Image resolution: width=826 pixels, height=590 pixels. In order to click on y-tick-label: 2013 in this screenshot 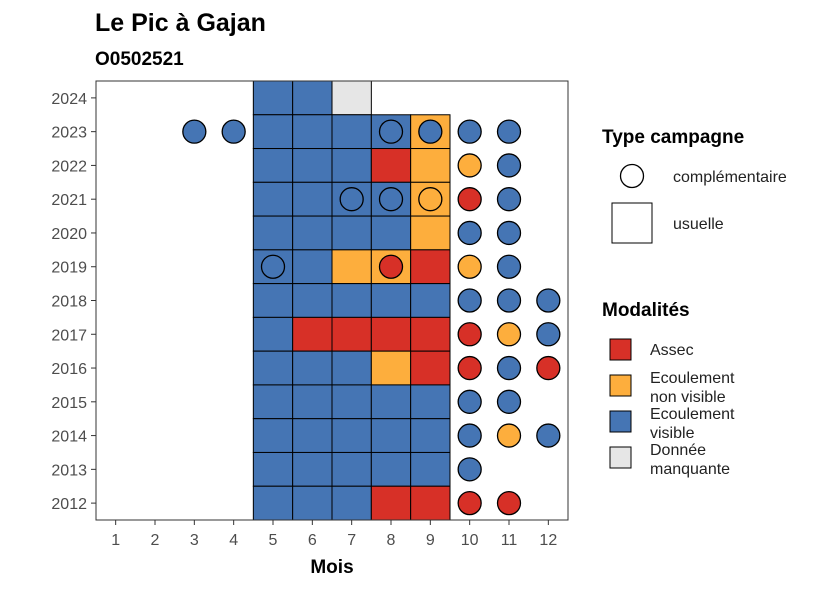, I will do `click(69, 470)`.